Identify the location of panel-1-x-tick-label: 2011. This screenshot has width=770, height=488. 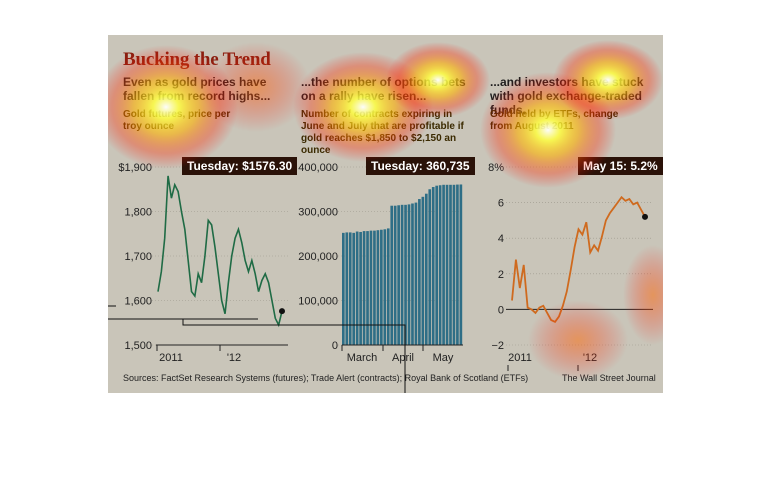
(171, 358).